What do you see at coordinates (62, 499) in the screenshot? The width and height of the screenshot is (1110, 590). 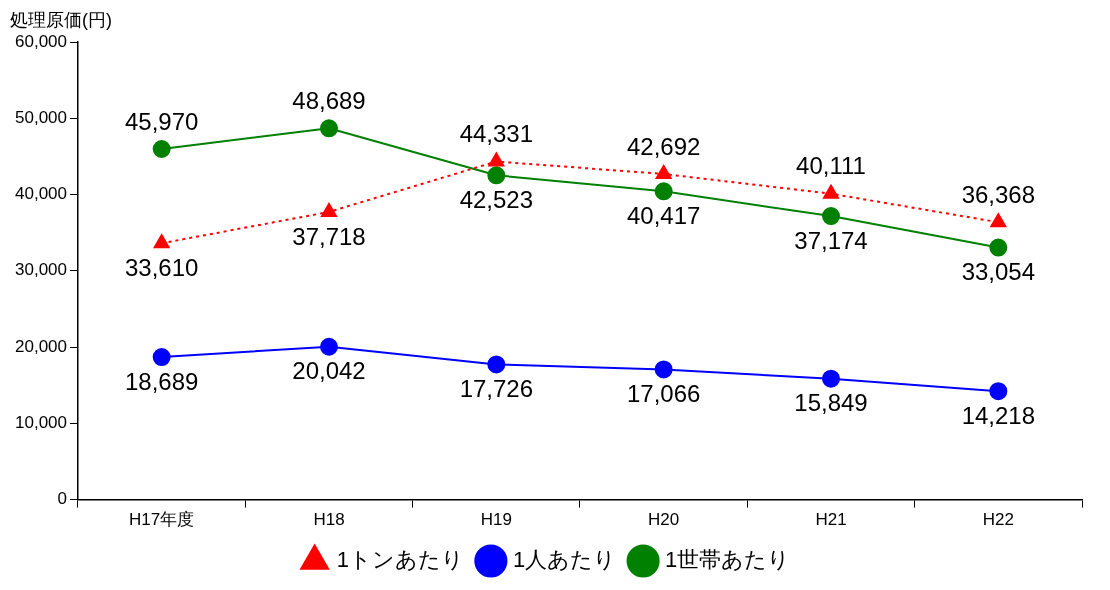 I see `y-tick-label: 0` at bounding box center [62, 499].